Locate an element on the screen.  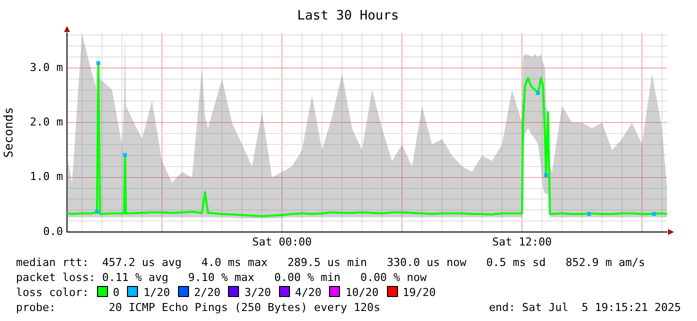
x-tick-label: Sat 12:00 is located at coordinates (522, 241).